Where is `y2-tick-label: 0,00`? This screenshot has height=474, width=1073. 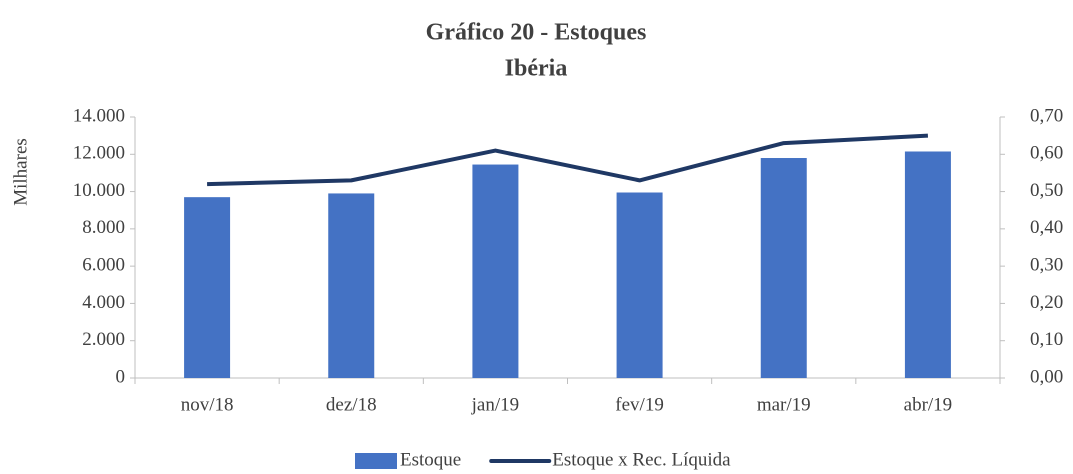 y2-tick-label: 0,00 is located at coordinates (1046, 376).